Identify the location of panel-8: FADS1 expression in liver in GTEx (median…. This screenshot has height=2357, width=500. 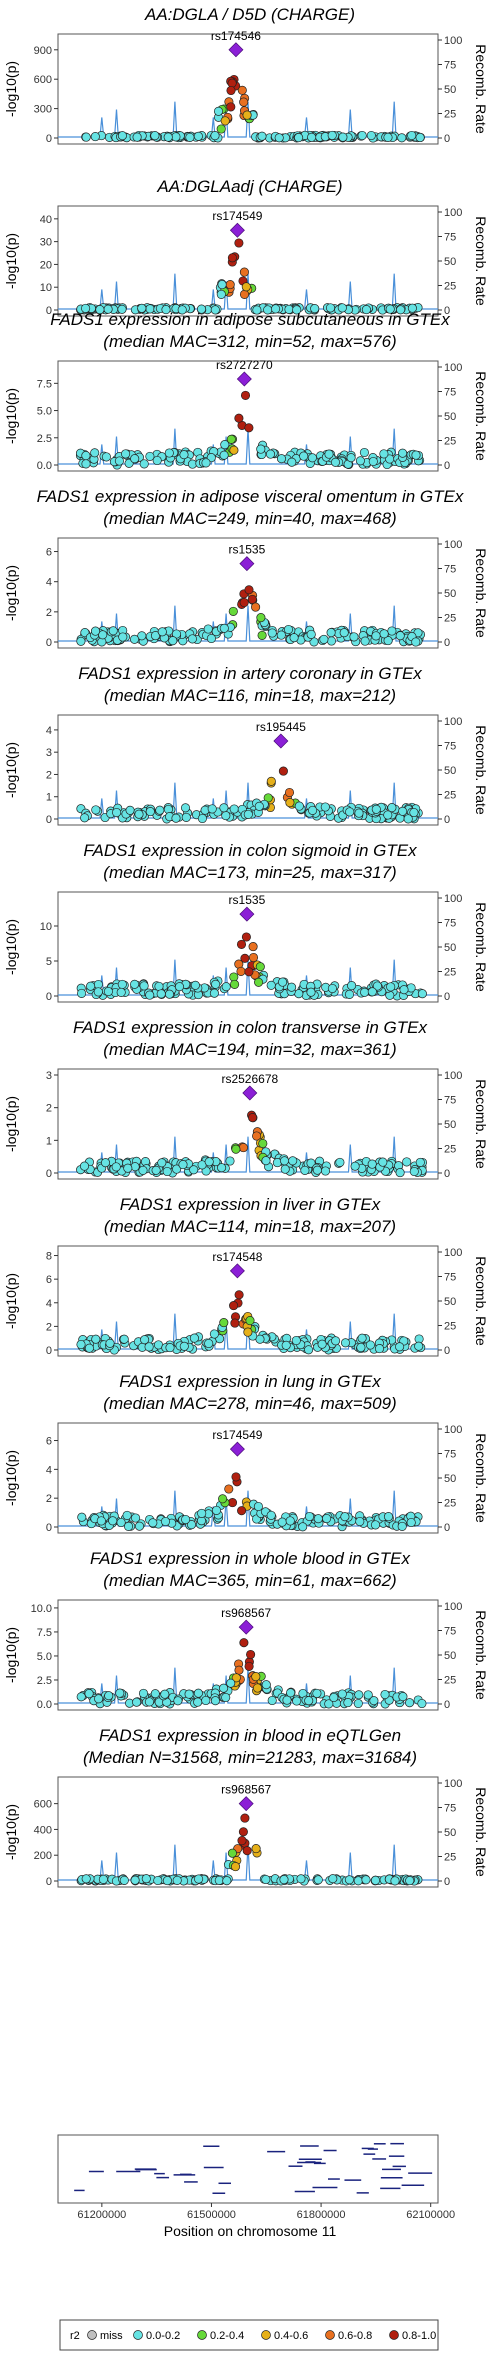
(246, 1276).